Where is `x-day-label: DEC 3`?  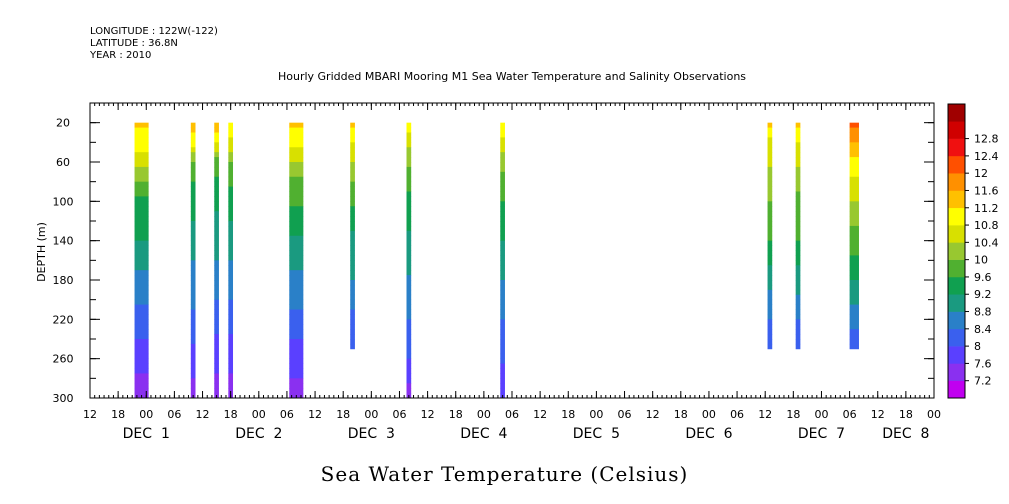
x-day-label: DEC 3 is located at coordinates (371, 434).